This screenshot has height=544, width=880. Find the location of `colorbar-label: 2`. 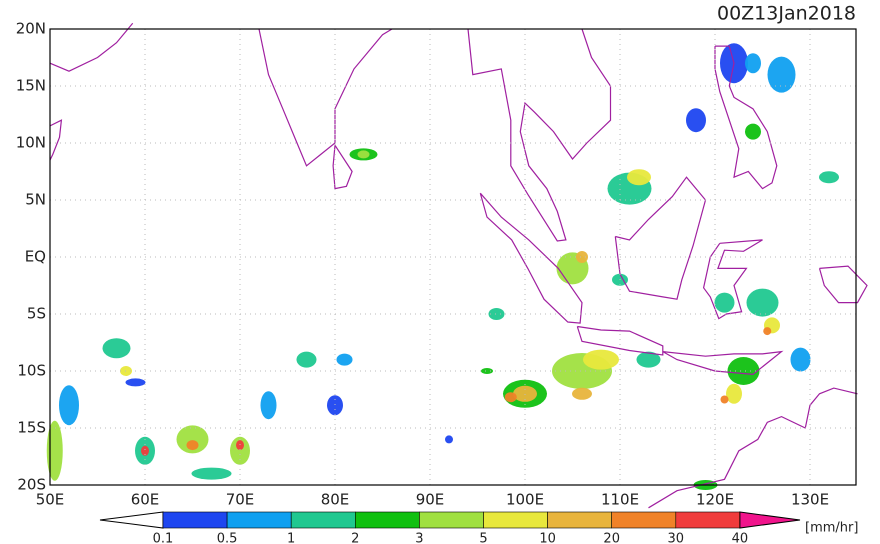

colorbar-label: 2 is located at coordinates (355, 538).